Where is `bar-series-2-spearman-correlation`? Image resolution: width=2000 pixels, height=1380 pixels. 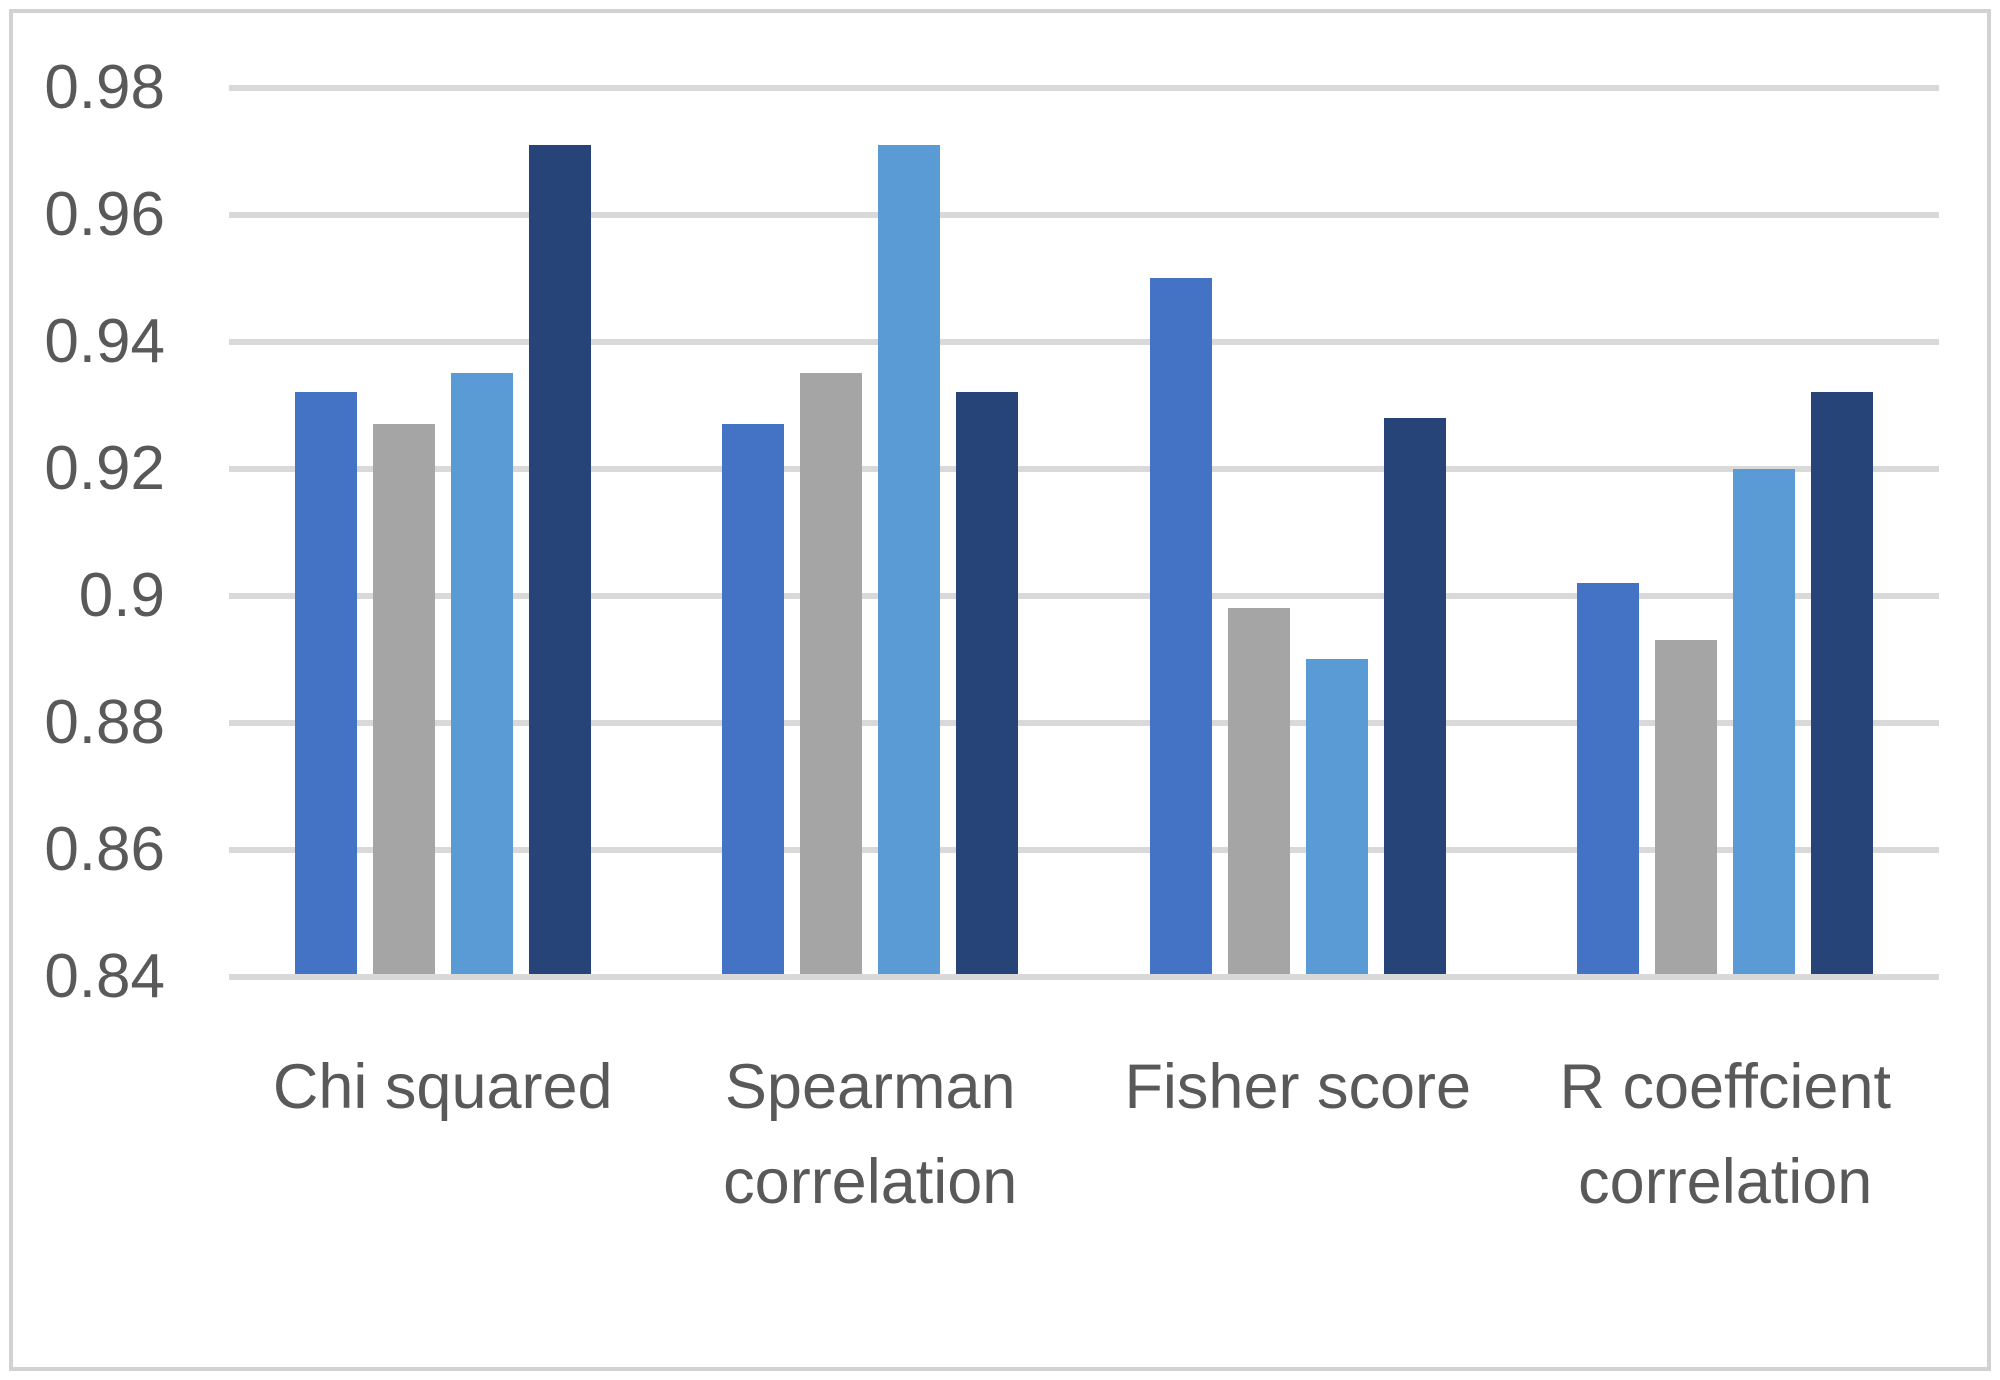
bar-series-2-spearman-correlation is located at coordinates (831, 673).